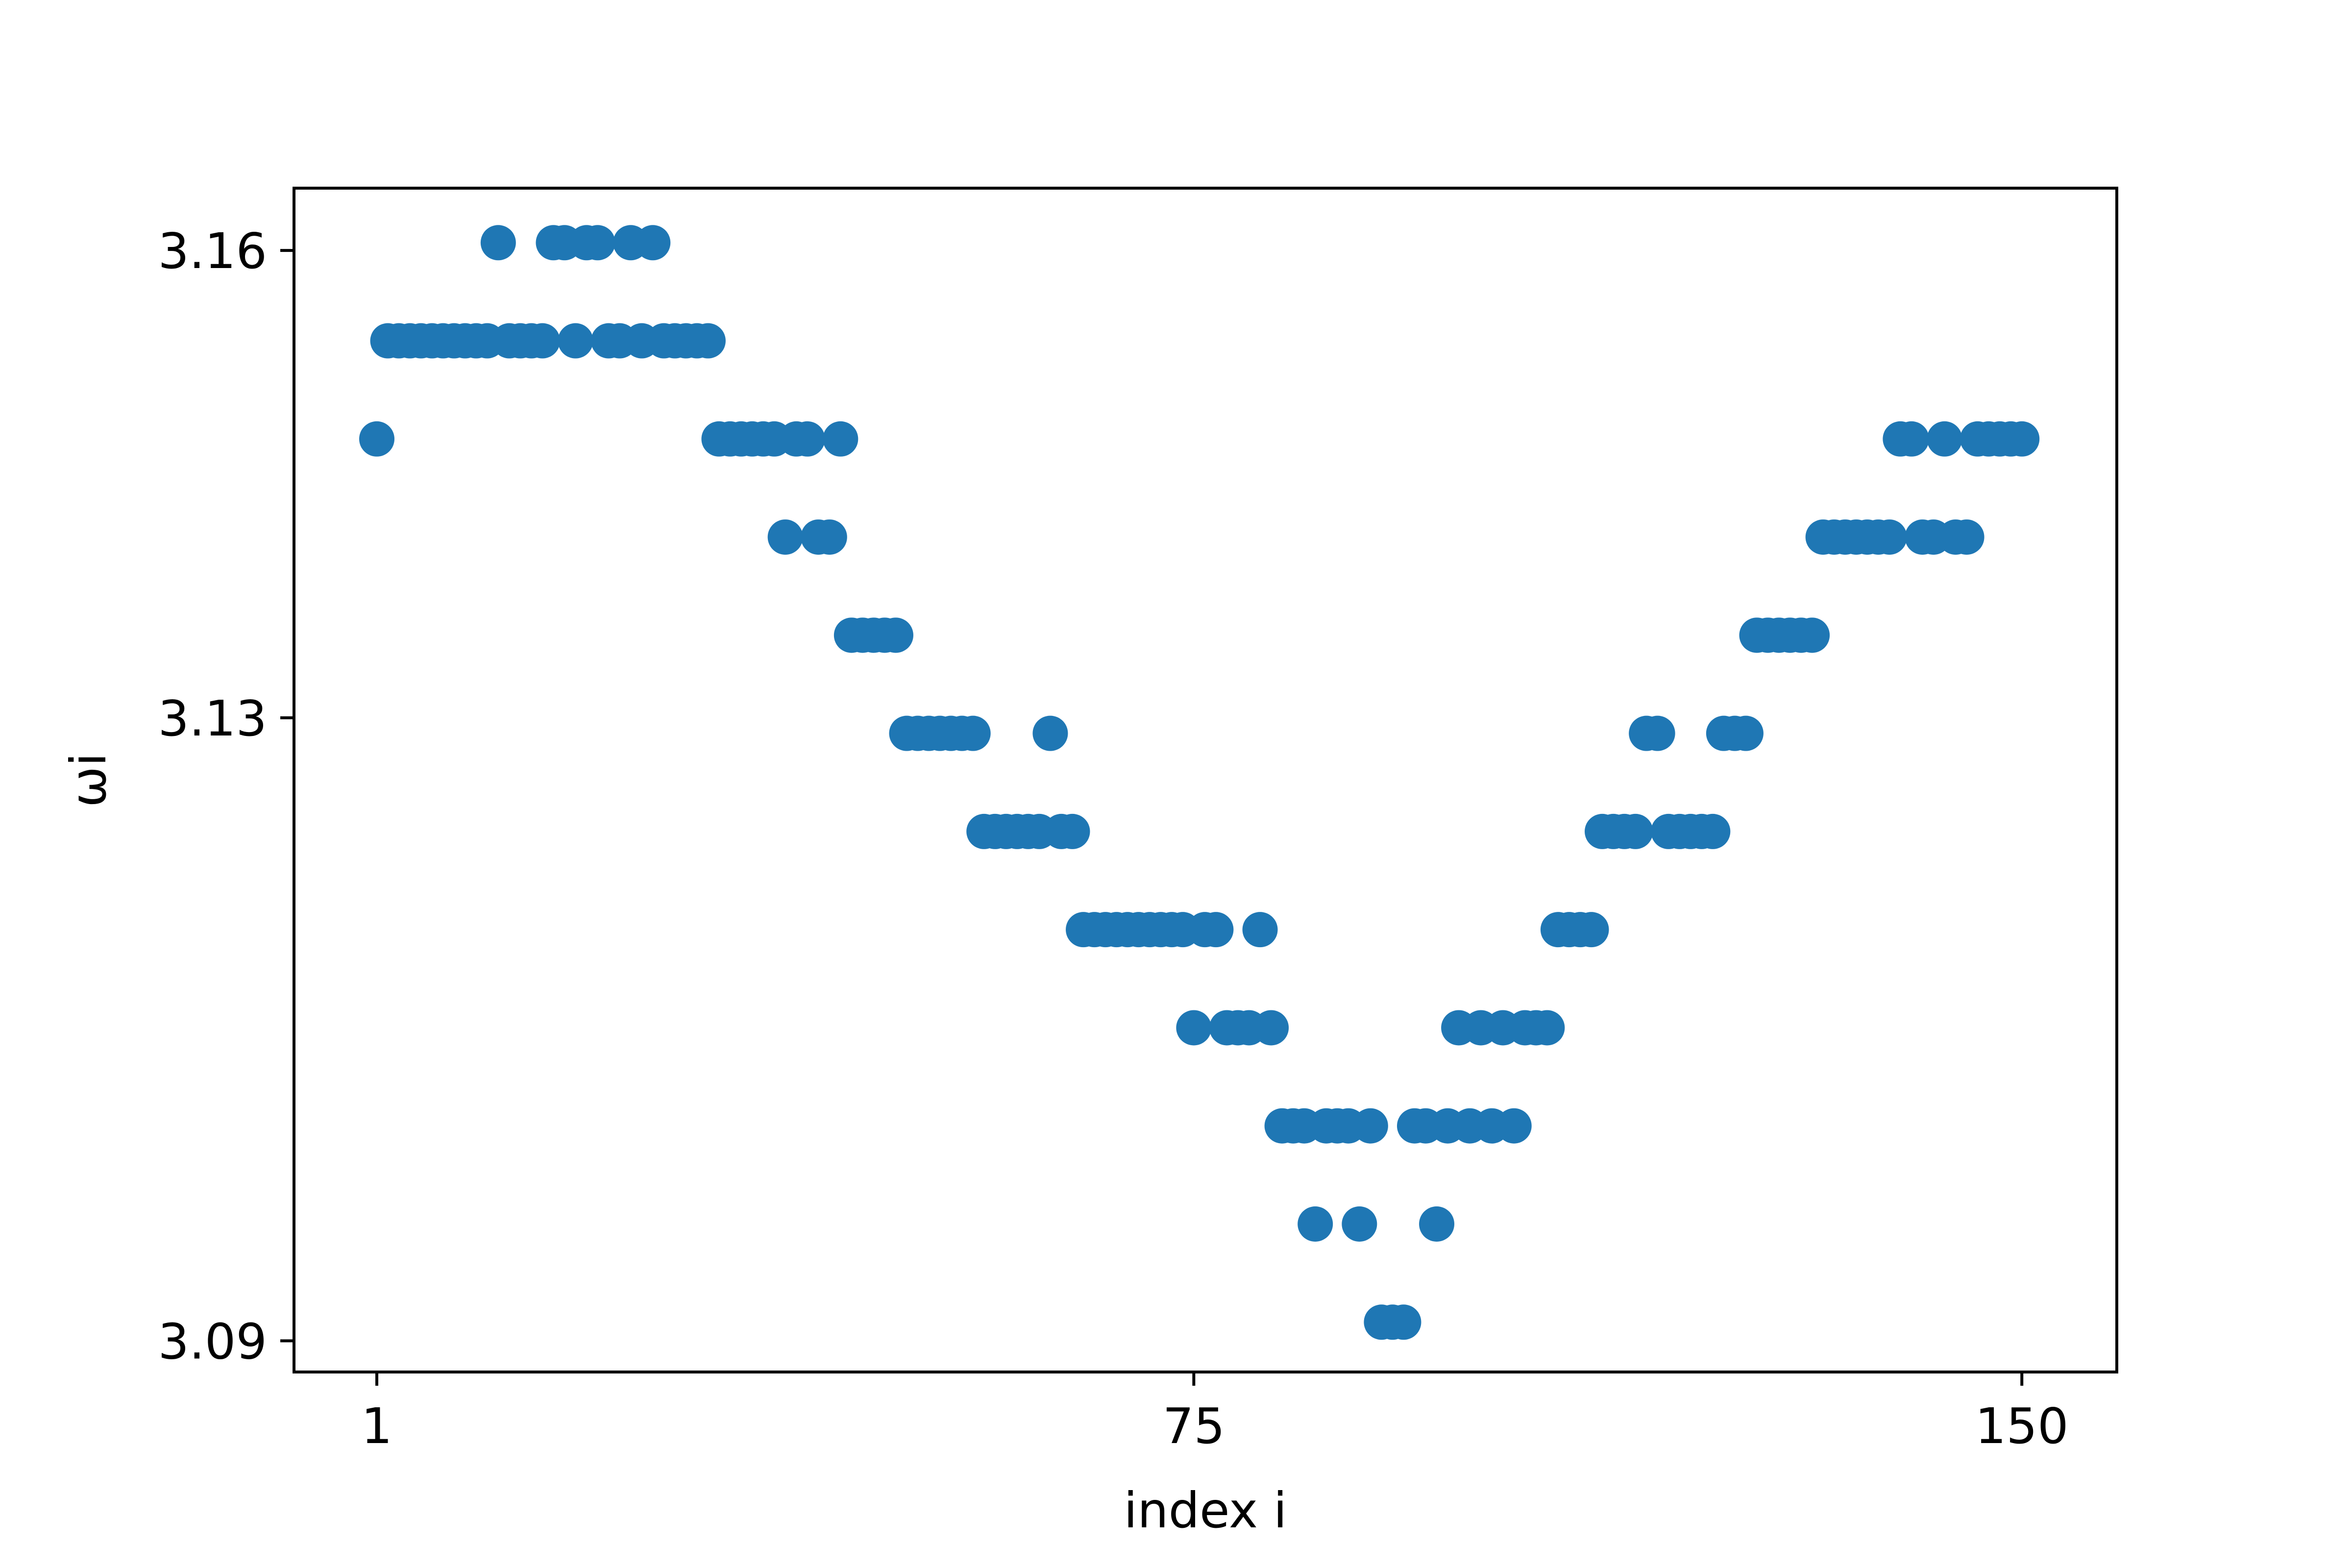  I want to click on x-tick-label: 150, so click(2022, 1426).